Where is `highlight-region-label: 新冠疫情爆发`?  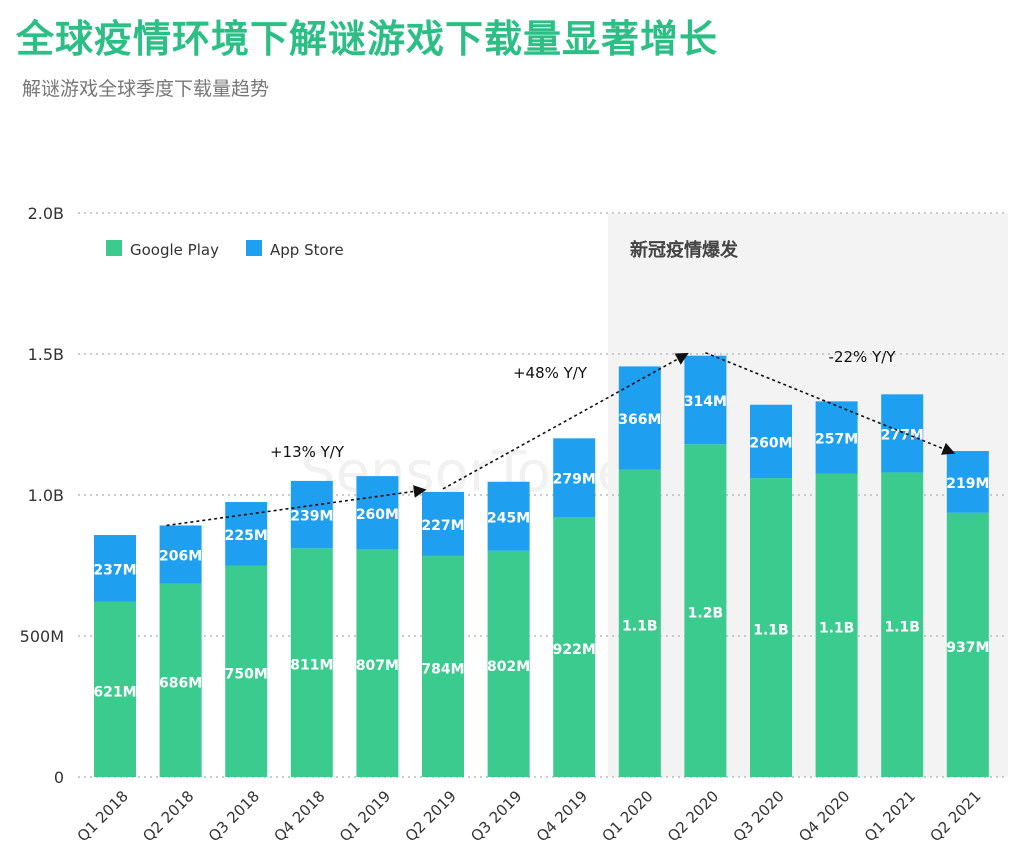 highlight-region-label: 新冠疫情爆发 is located at coordinates (684, 250).